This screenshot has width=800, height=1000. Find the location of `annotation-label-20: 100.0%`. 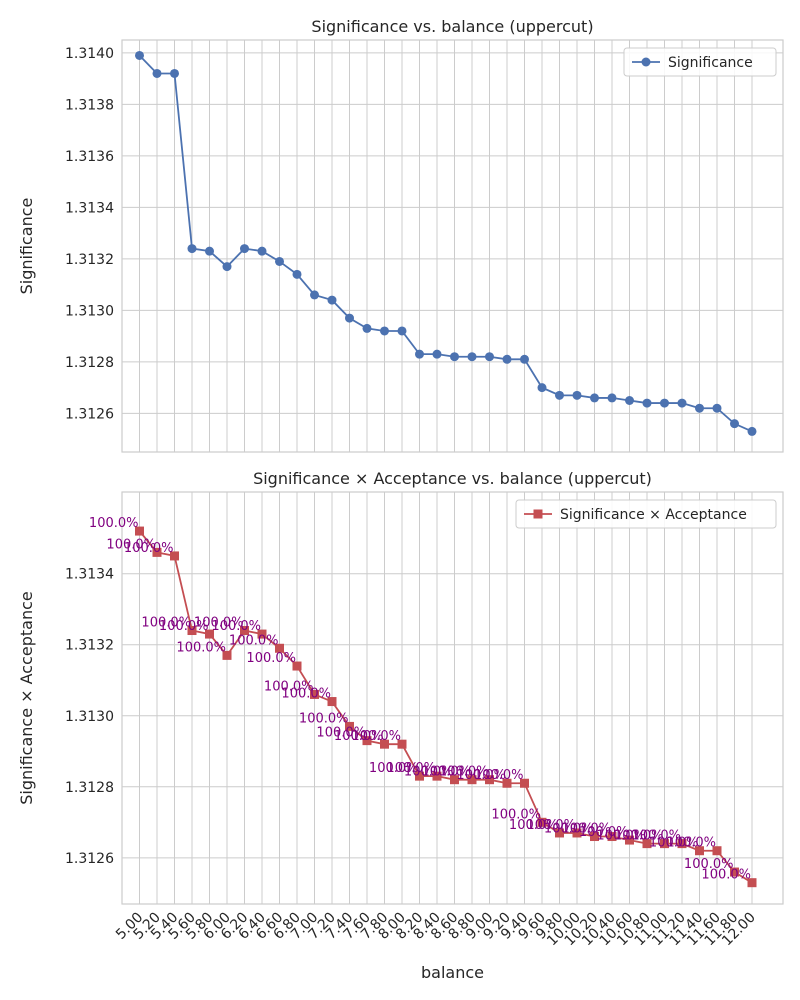

annotation-label-20: 100.0% is located at coordinates (464, 772).